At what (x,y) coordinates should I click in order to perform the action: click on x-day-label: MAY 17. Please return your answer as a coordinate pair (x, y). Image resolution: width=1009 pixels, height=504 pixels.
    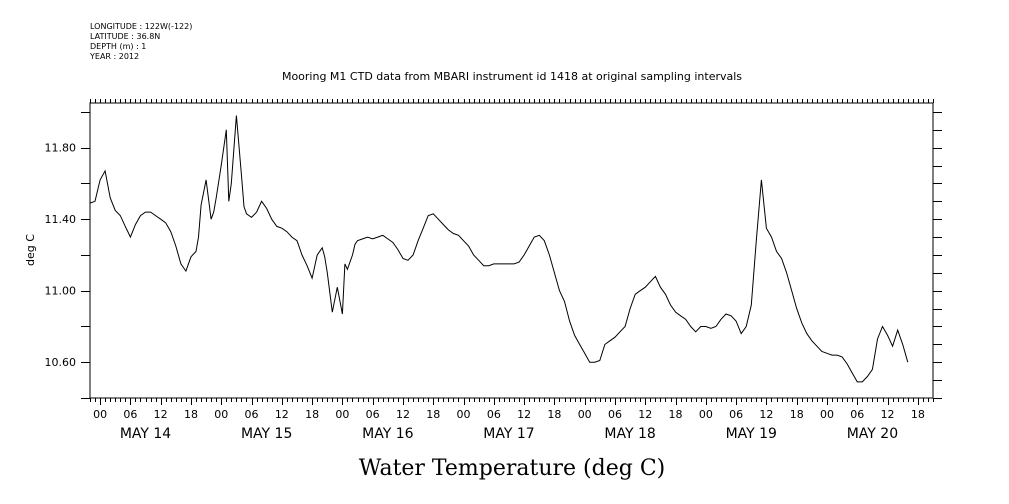
    Looking at the image, I should click on (508, 434).